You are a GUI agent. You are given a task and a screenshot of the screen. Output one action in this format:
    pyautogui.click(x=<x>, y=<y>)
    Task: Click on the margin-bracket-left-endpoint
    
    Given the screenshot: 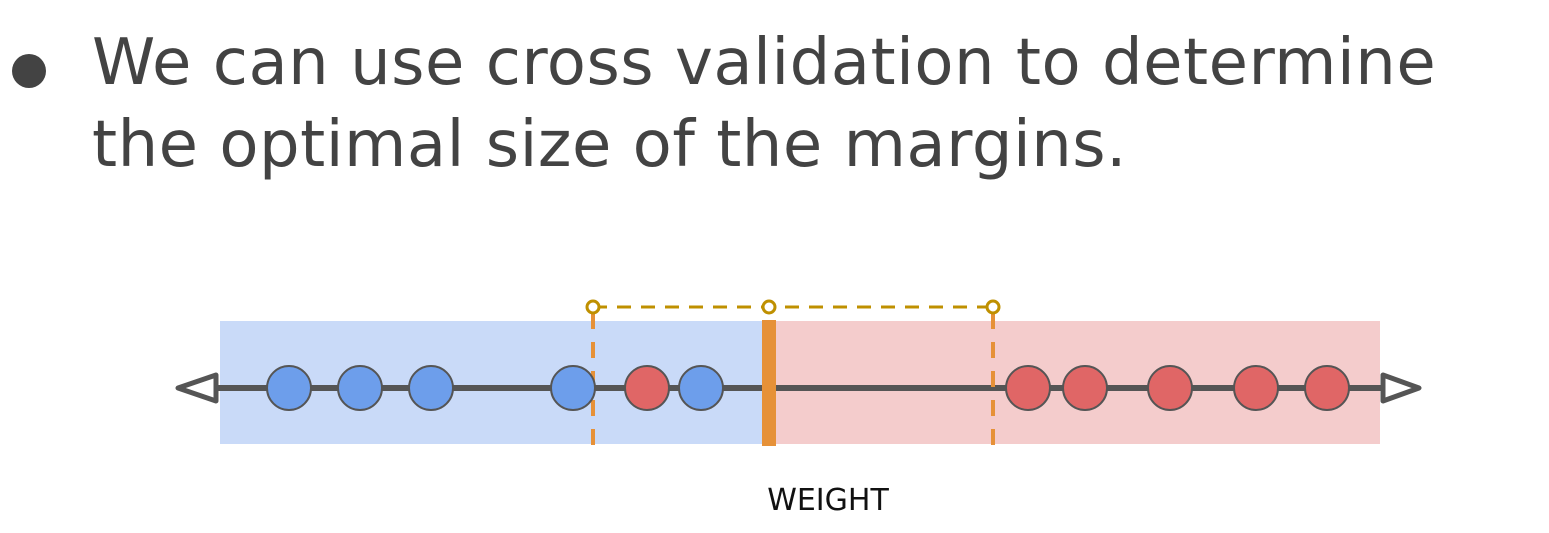 What is the action you would take?
    pyautogui.click(x=593, y=307)
    